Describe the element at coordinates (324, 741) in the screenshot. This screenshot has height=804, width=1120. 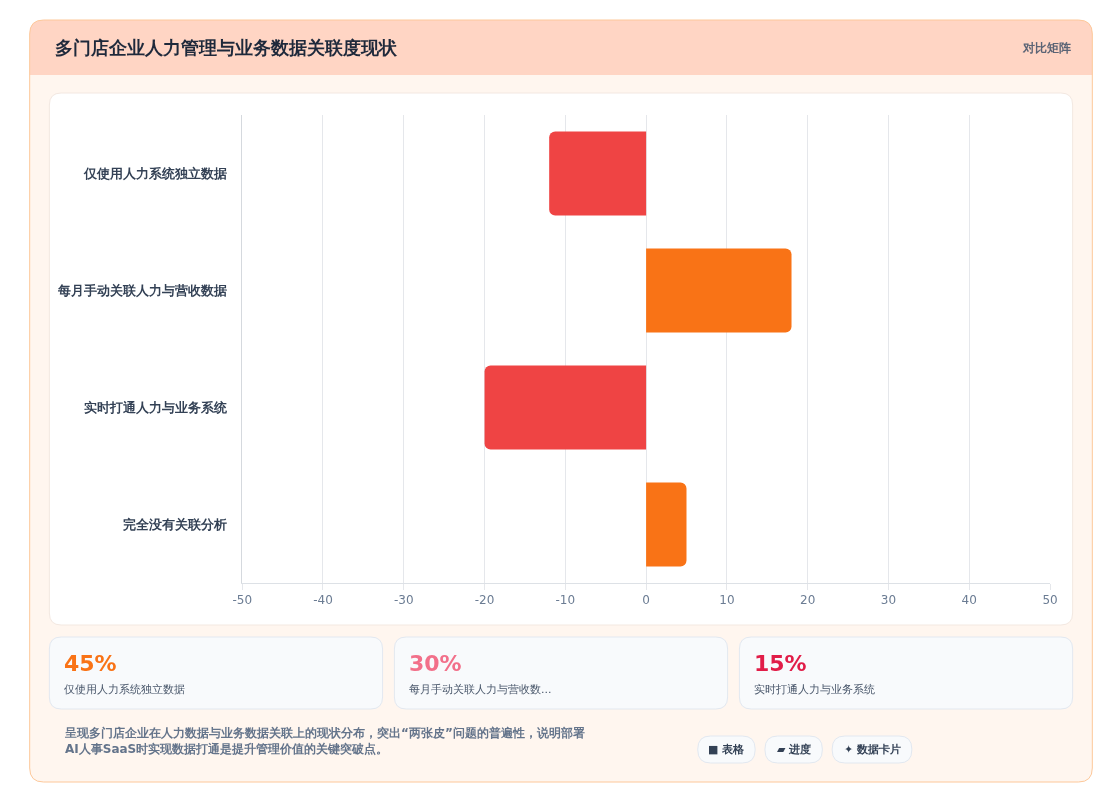
I see `text: 呈现多门店企业在人力数据与业务数据关联上的现状分布，突出“两张皮”问题的普遍性，说明部署AI人事SaaS时实现数据打通是提升管理价值的关键突破点。` at that location.